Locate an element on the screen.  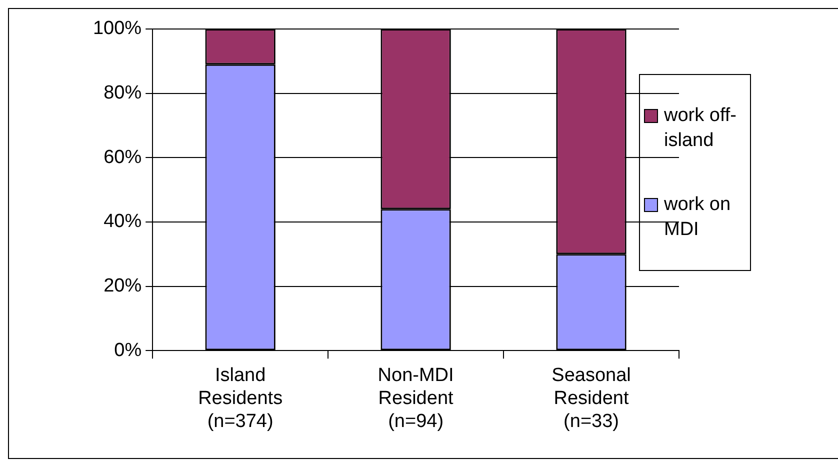
legend-label: work on MDI is located at coordinates (698, 217).